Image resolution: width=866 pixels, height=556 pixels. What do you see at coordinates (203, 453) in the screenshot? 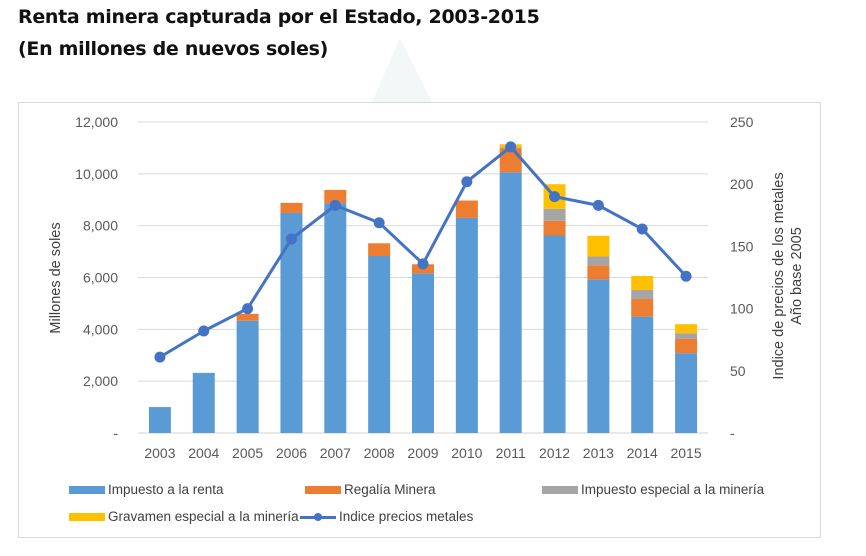
I see `x-tick-label: 2004` at bounding box center [203, 453].